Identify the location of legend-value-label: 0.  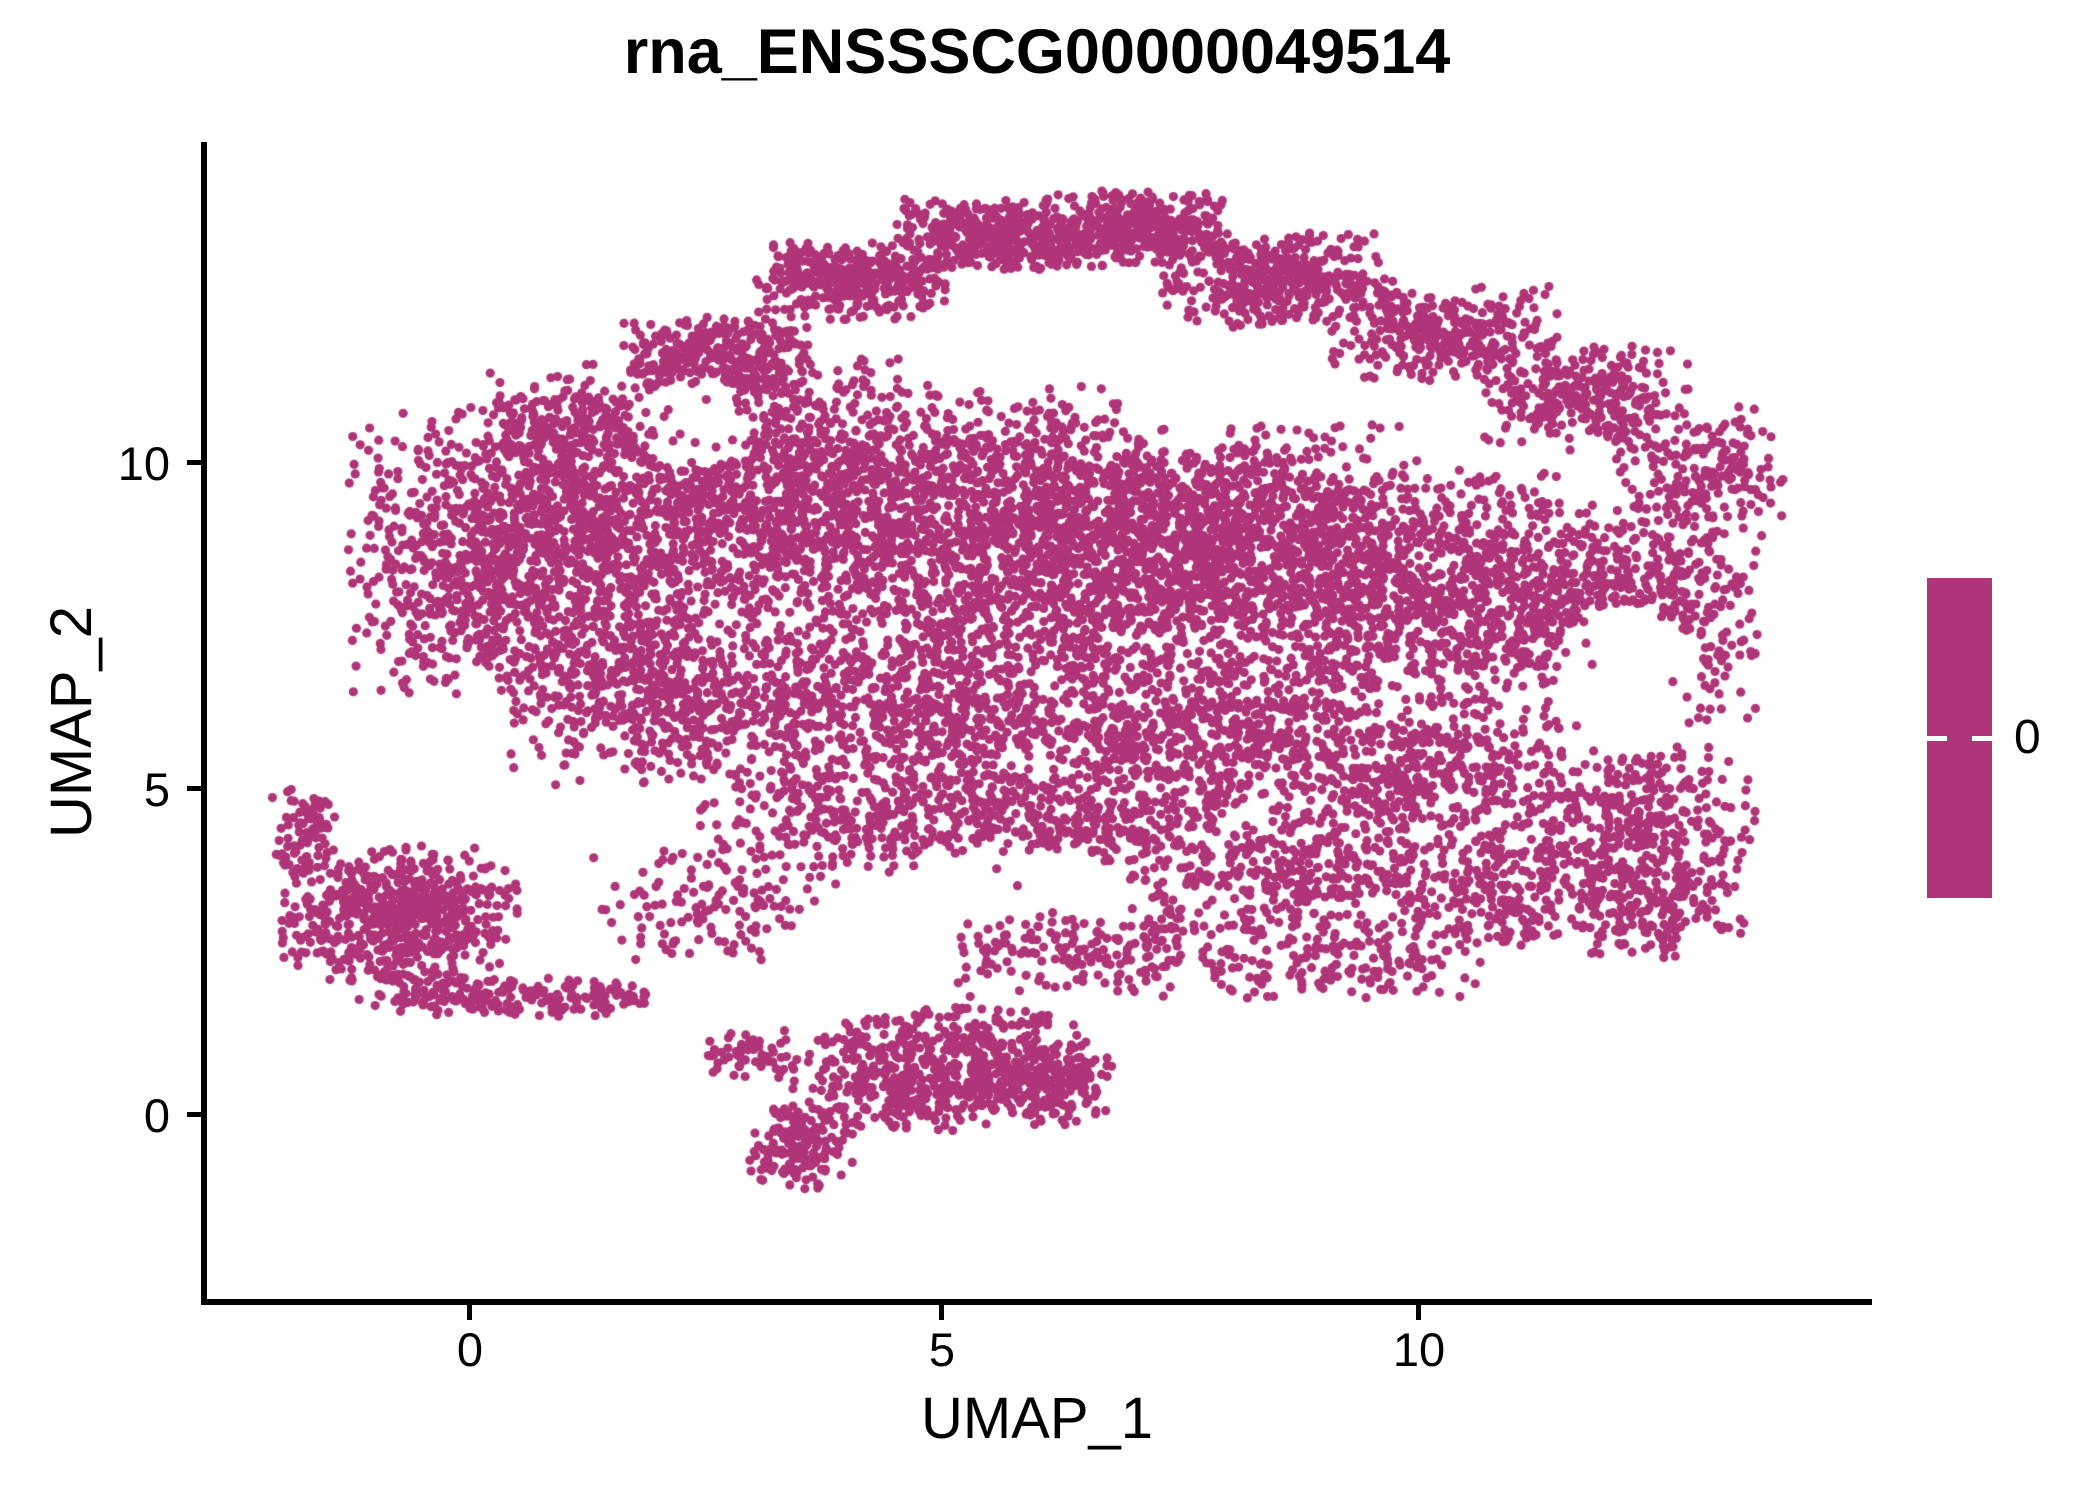
(2027, 737).